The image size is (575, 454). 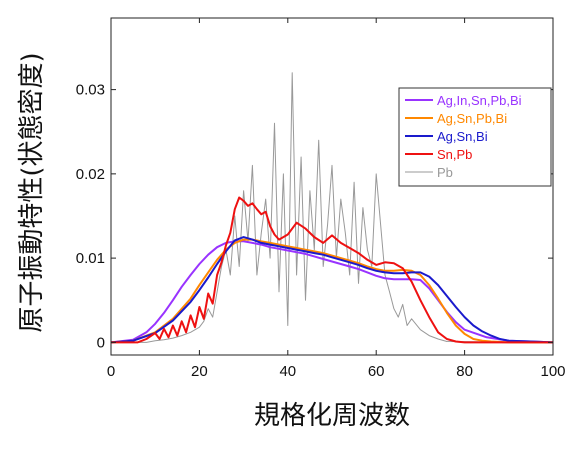 What do you see at coordinates (199, 371) in the screenshot?
I see `x-tick-label: 20` at bounding box center [199, 371].